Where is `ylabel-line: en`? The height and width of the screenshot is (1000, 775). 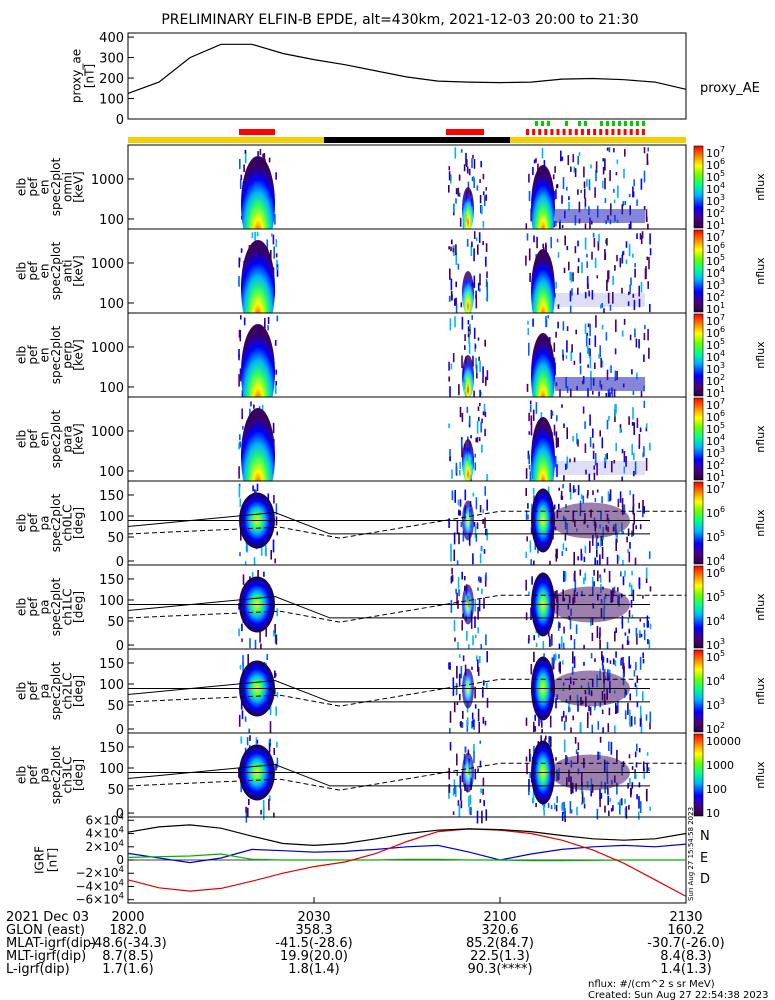
ylabel-line: en is located at coordinates (45, 355).